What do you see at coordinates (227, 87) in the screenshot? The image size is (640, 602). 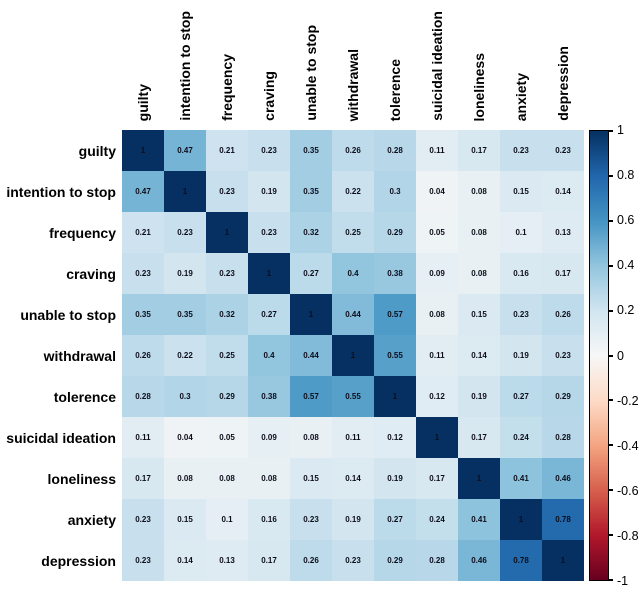 I see `column-header-label: frequency` at bounding box center [227, 87].